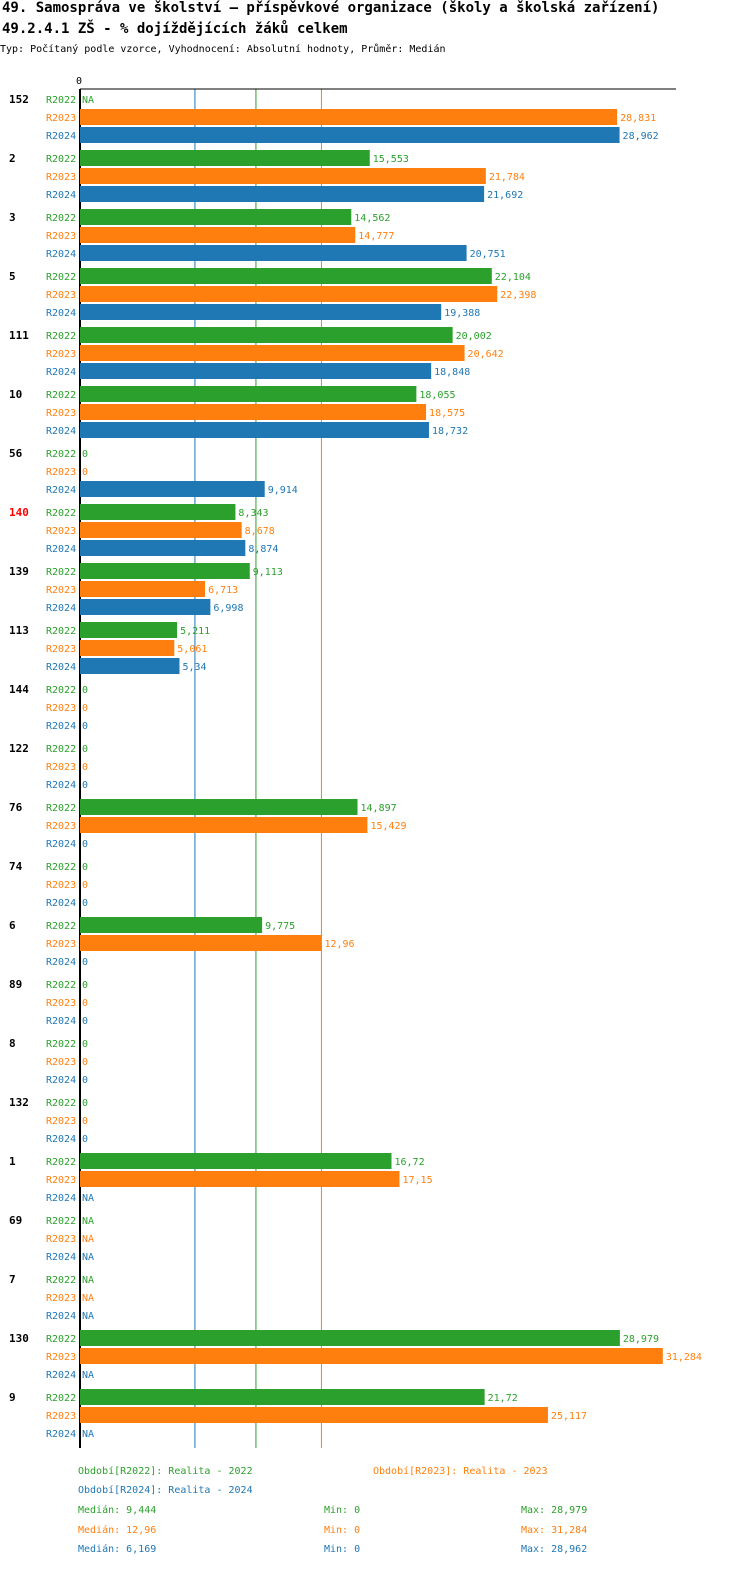  Describe the element at coordinates (513, 277) in the screenshot. I see `data-label: 22,104` at that location.